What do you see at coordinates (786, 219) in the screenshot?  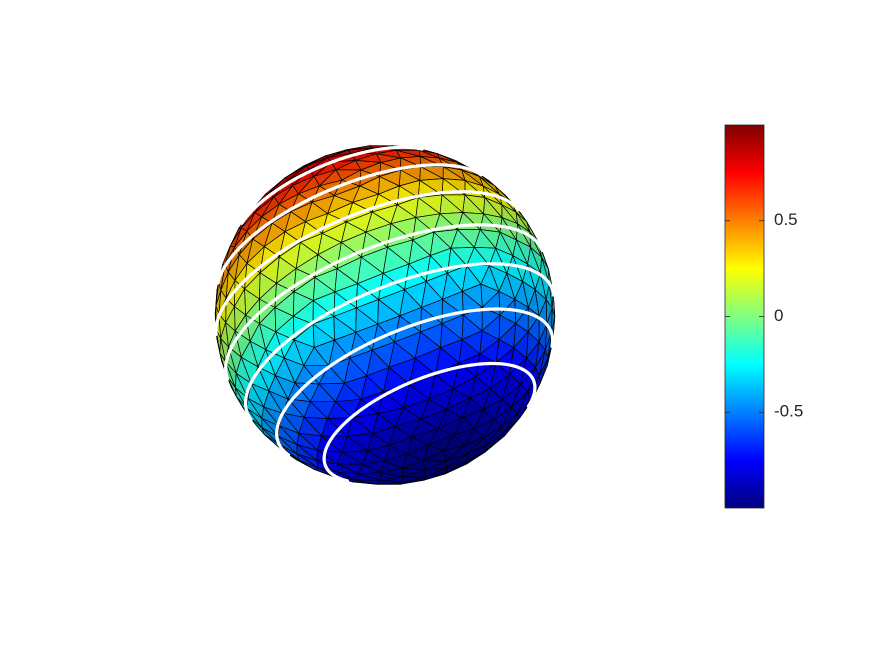 I see `colorbar-tick-label: 0.5` at bounding box center [786, 219].